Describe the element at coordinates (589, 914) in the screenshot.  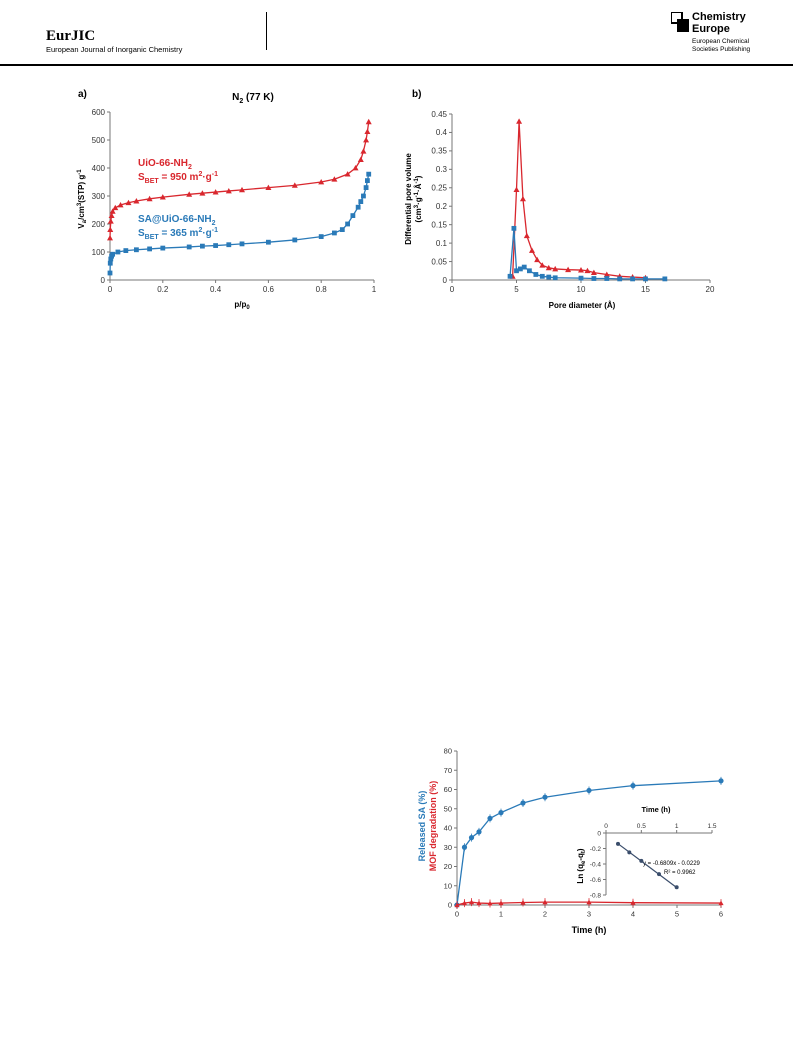
I see `x-tick-label: 3` at that location.